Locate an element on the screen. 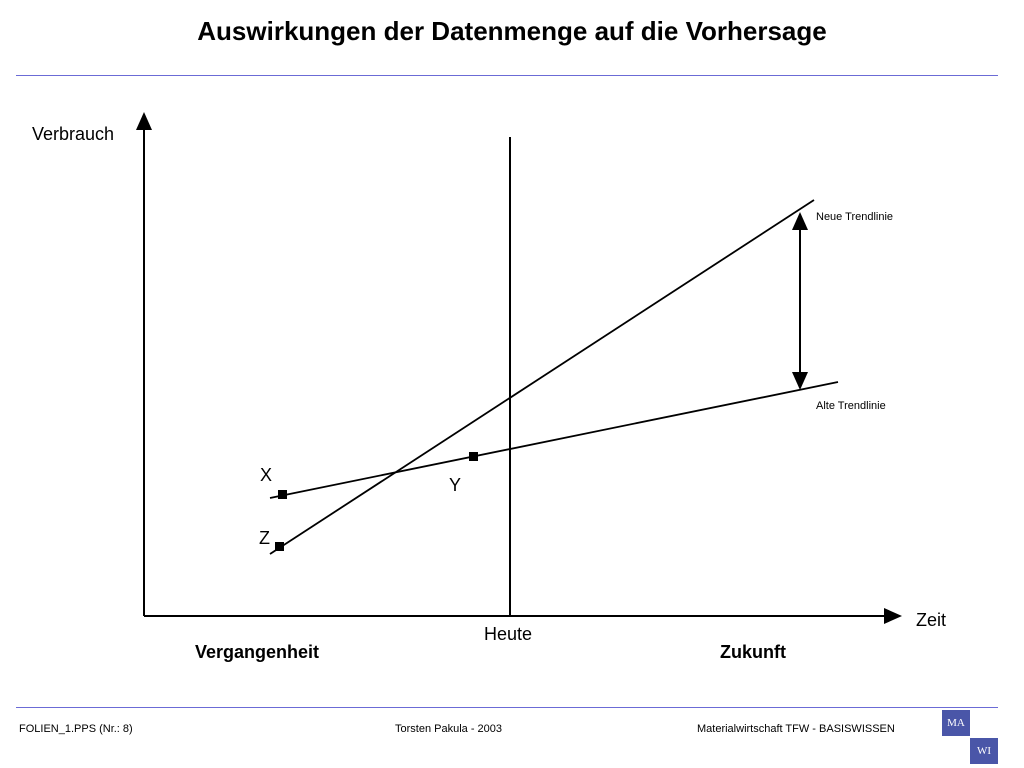 This screenshot has height=768, width=1024. footer-file: FOLIEN_1.PPS (Nr.: 8) is located at coordinates (76, 729).